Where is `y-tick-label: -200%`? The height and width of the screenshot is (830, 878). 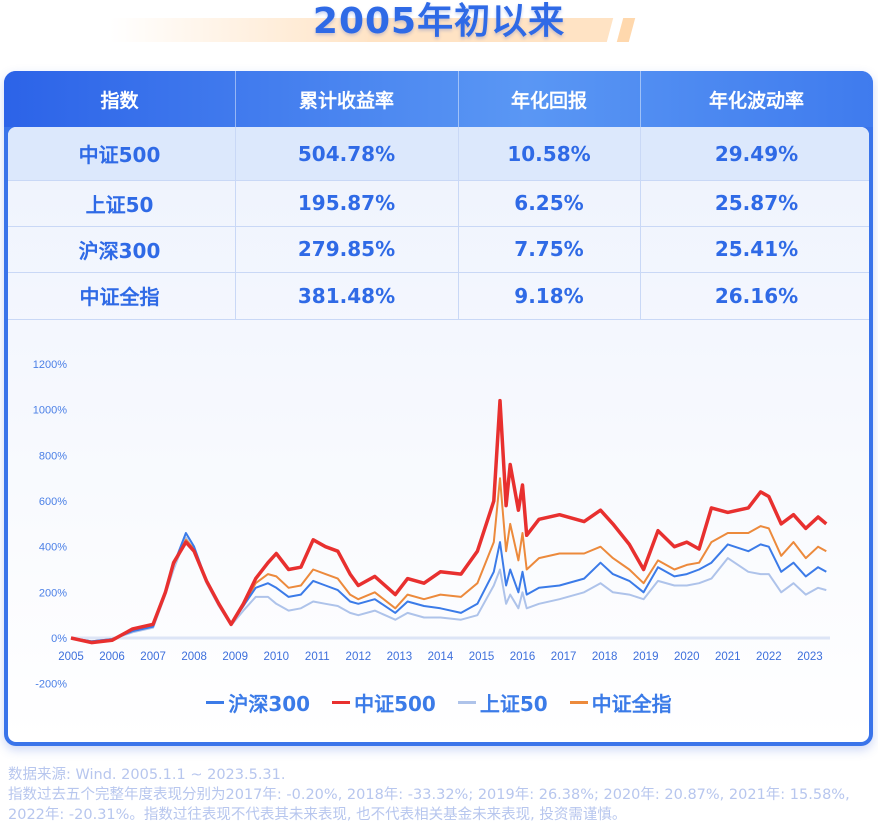
y-tick-label: -200% is located at coordinates (51, 685).